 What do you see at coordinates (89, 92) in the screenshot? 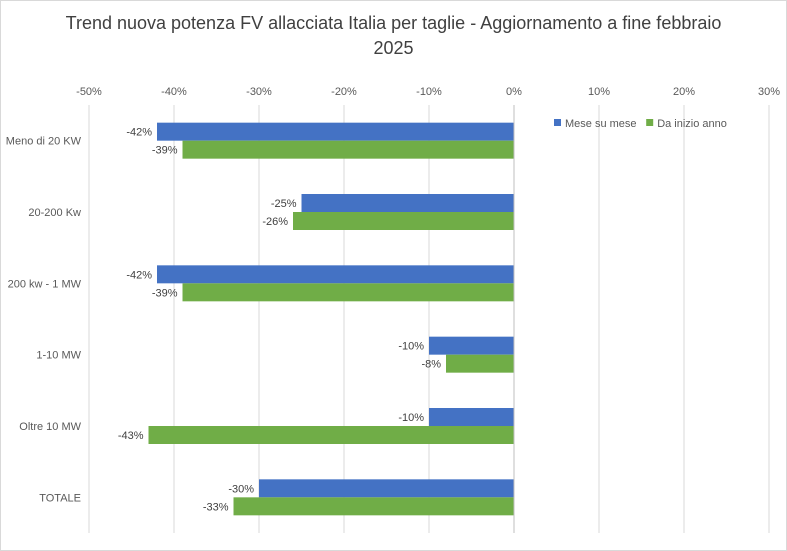
I see `x-tick-label: -50%` at bounding box center [89, 92].